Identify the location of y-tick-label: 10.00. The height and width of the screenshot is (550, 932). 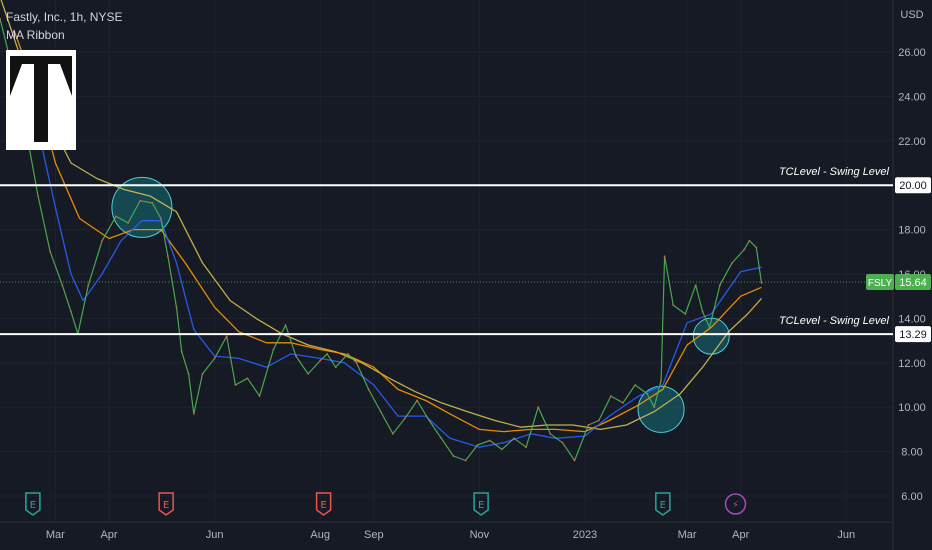
(912, 408).